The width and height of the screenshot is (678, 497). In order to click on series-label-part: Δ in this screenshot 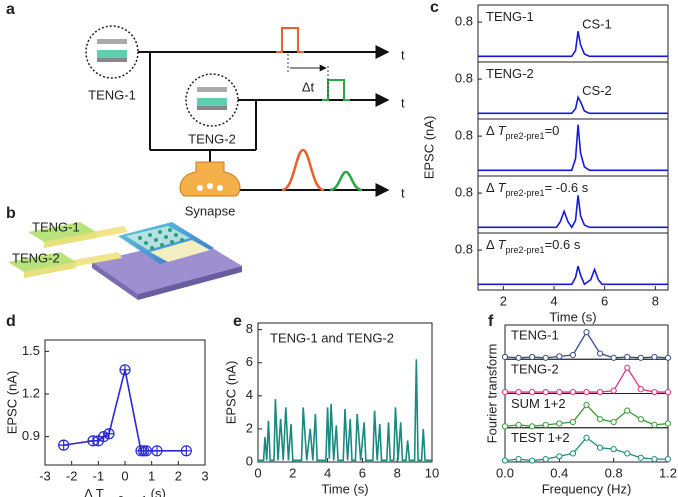, I will do `click(492, 244)`.